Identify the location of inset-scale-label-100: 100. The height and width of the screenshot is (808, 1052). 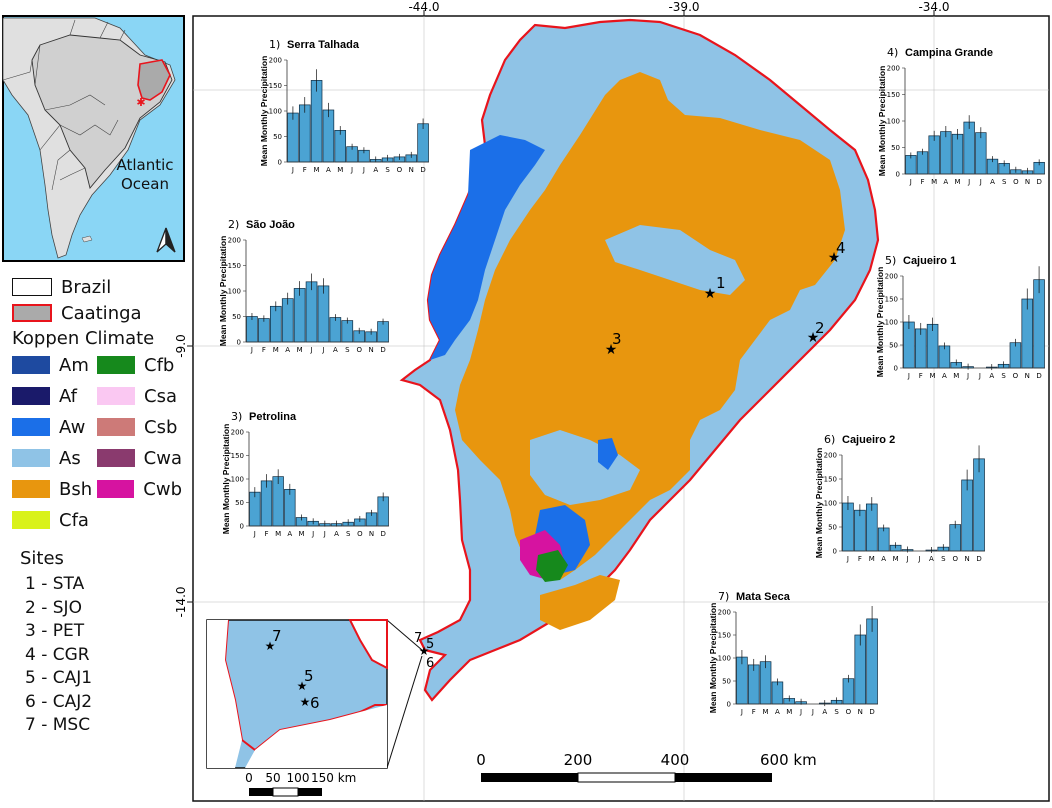
(298, 778).